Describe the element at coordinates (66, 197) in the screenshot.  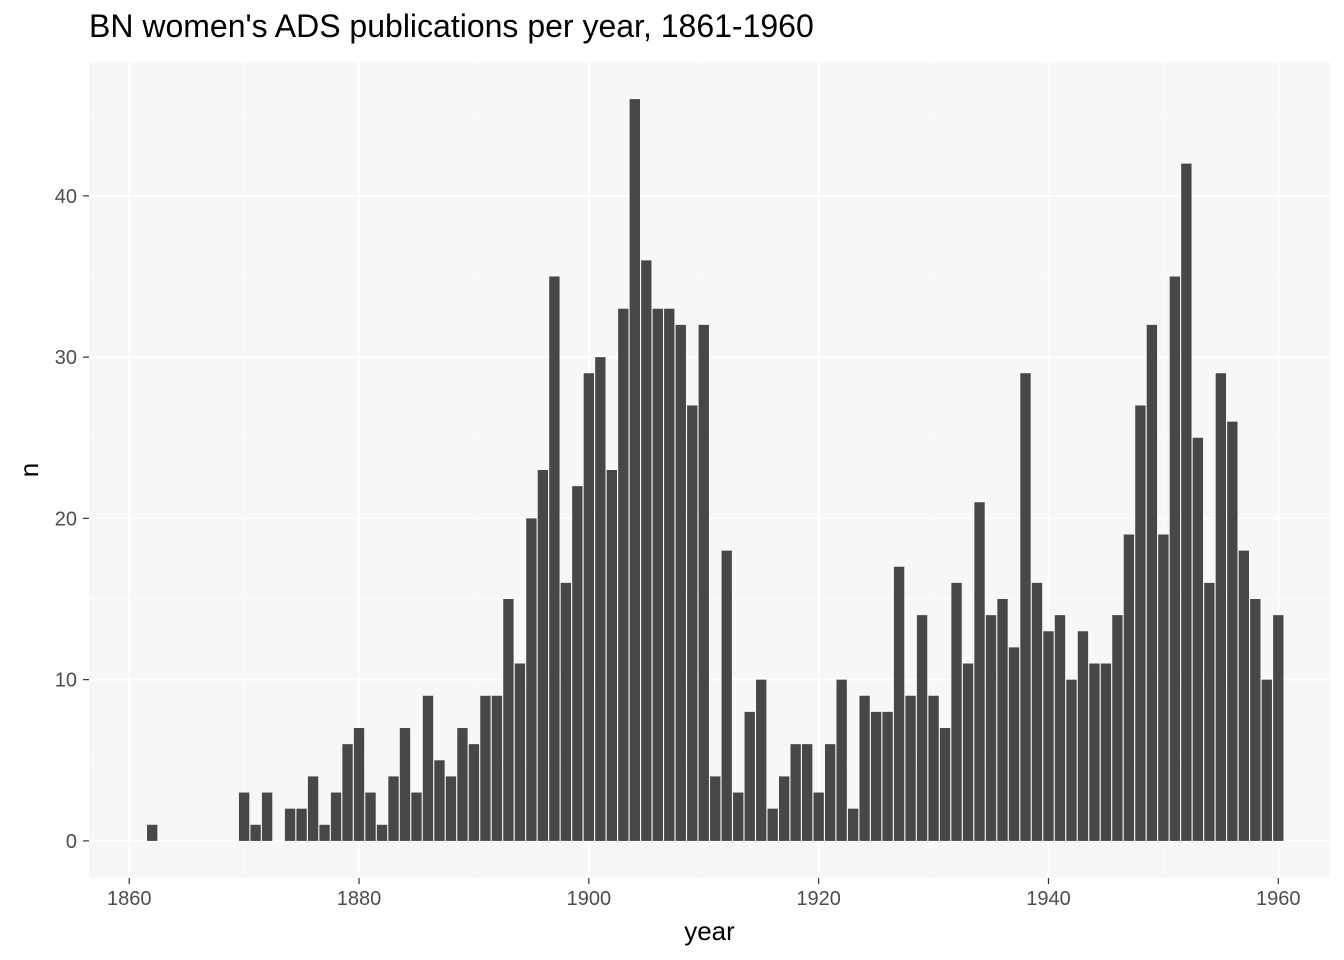
I see `y-tick-label: 40` at that location.